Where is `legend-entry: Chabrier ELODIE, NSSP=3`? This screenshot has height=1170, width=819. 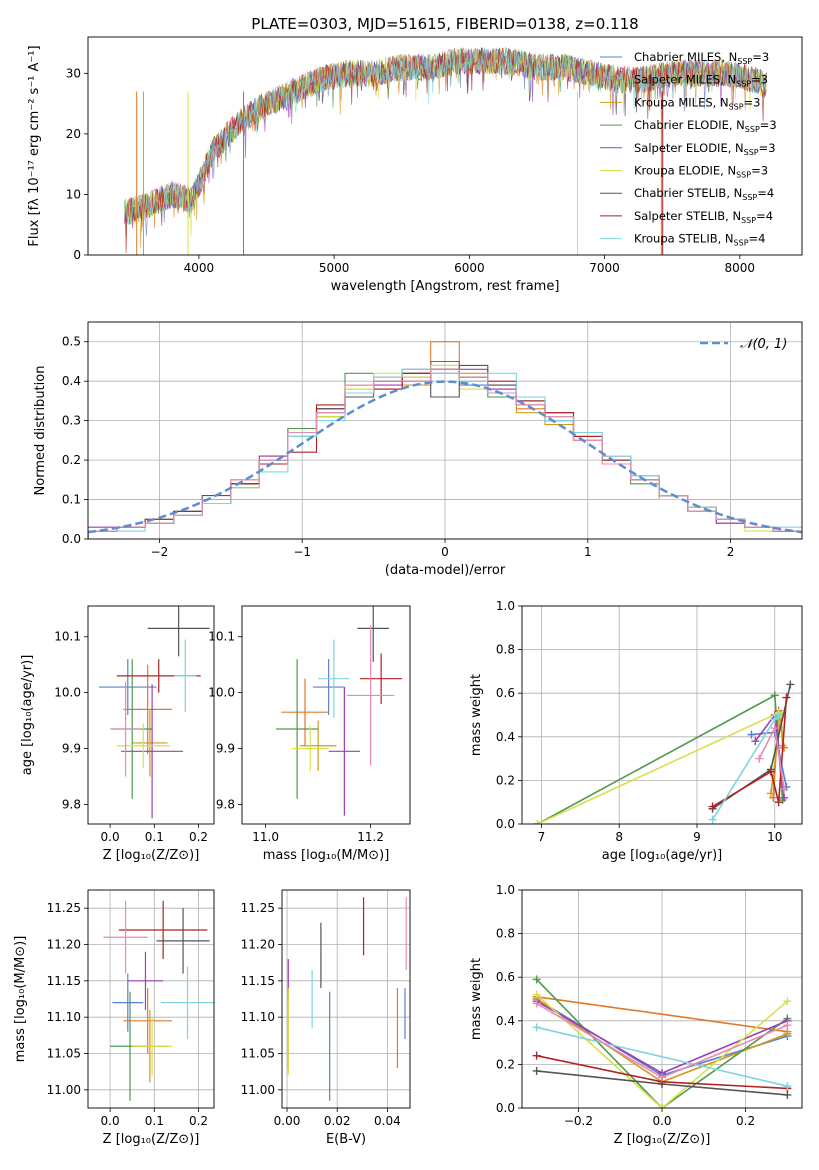
legend-entry: Chabrier ELODIE, NSSP=3 is located at coordinates (705, 126).